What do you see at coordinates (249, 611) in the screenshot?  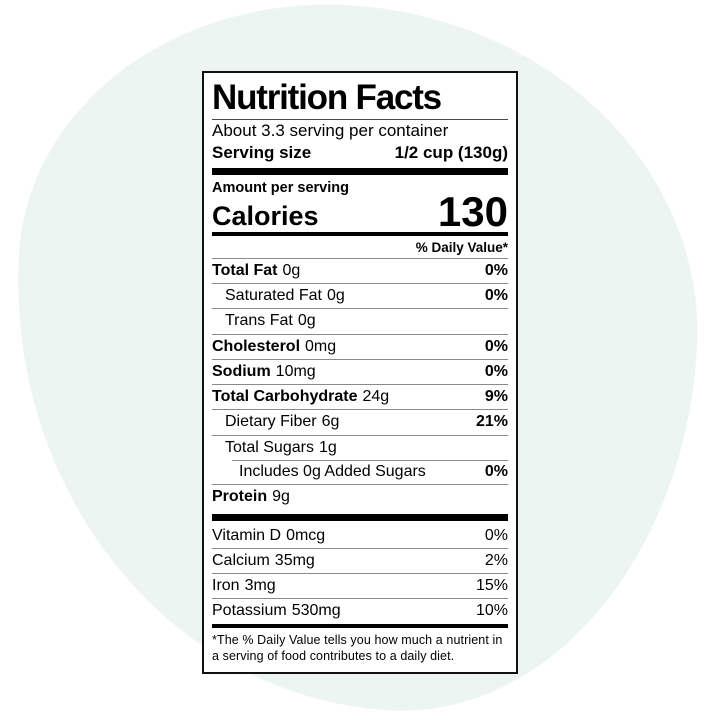 I see `micronutrient-name: Potassium` at bounding box center [249, 611].